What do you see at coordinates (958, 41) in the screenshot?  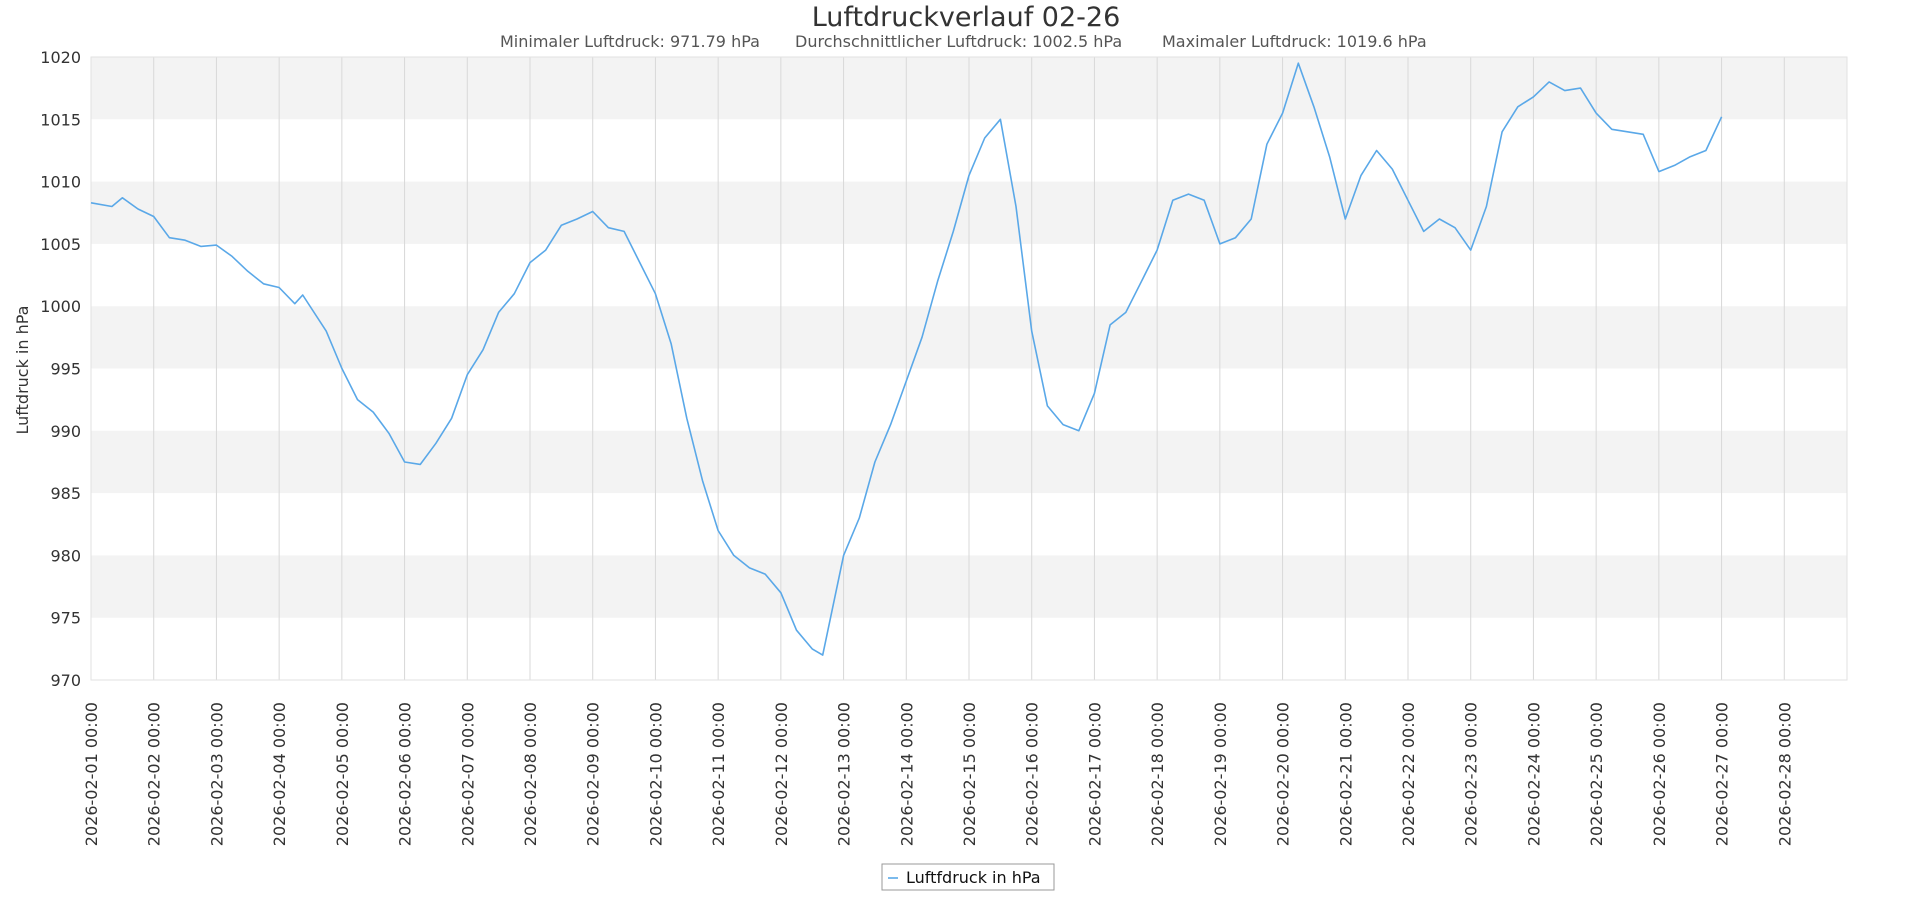 I see `stat-avg: Durchschnittlicher Luftdruck: 1002.5 hPa` at bounding box center [958, 41].